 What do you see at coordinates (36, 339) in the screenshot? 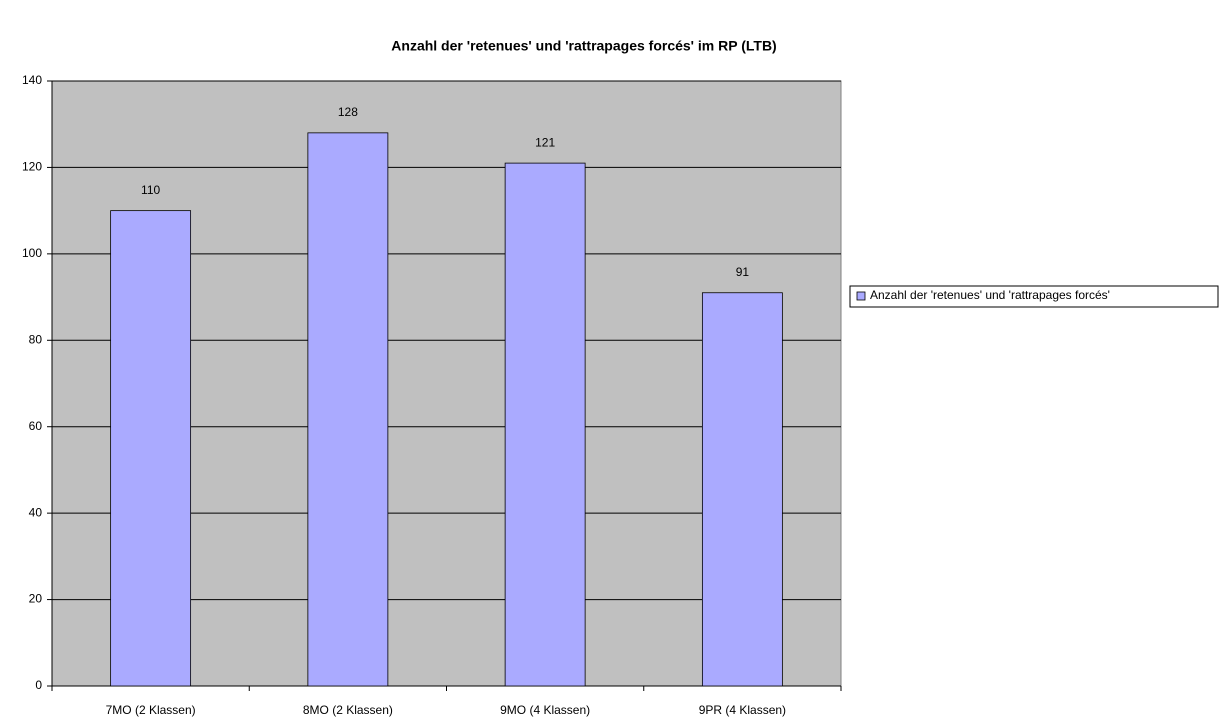
I see `y-tick-label: 80` at bounding box center [36, 339].